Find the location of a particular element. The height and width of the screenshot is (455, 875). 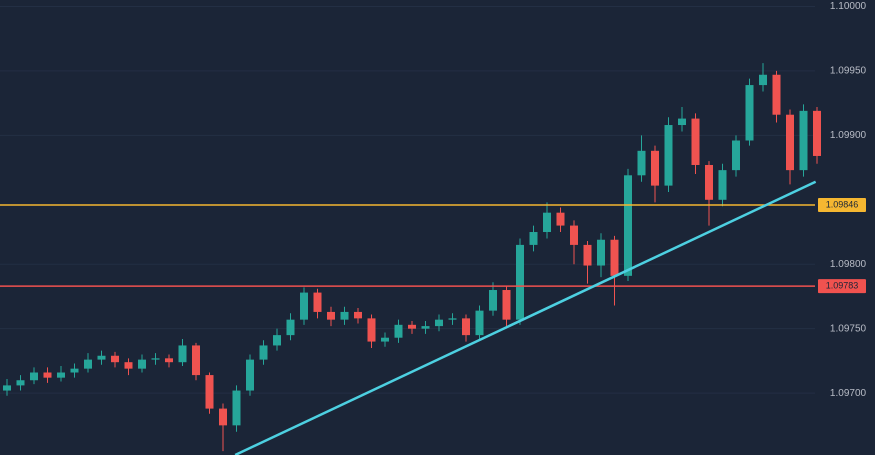

y-tick-label: 1.09700 is located at coordinates (848, 393).